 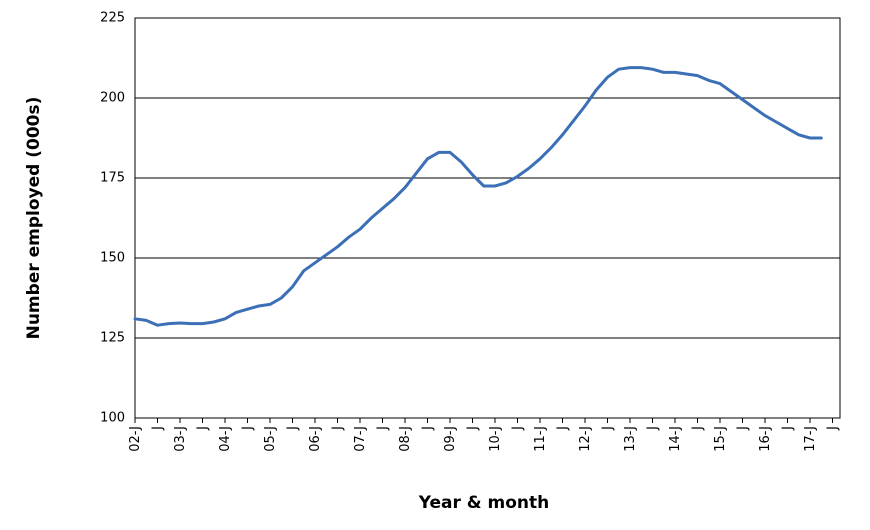 I want to click on x-axis-title: Year & month, so click(x=484, y=503).